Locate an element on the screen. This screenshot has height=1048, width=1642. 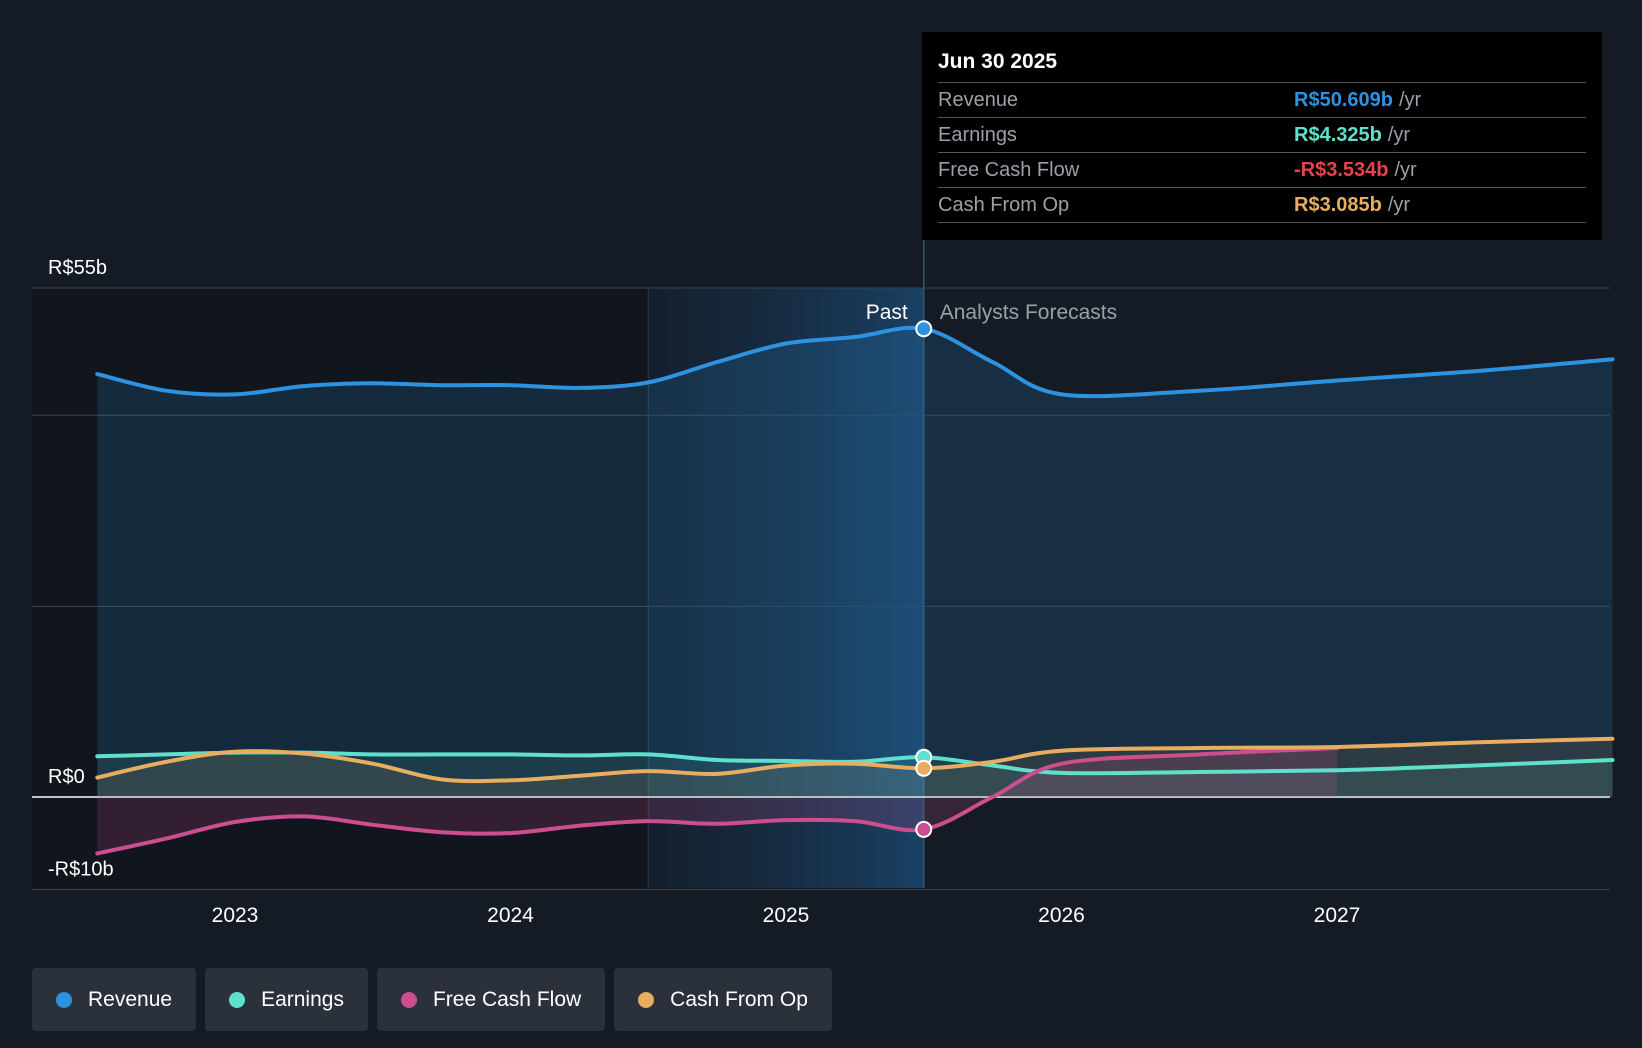
tooltip-value: R$3.085b is located at coordinates (1338, 205).